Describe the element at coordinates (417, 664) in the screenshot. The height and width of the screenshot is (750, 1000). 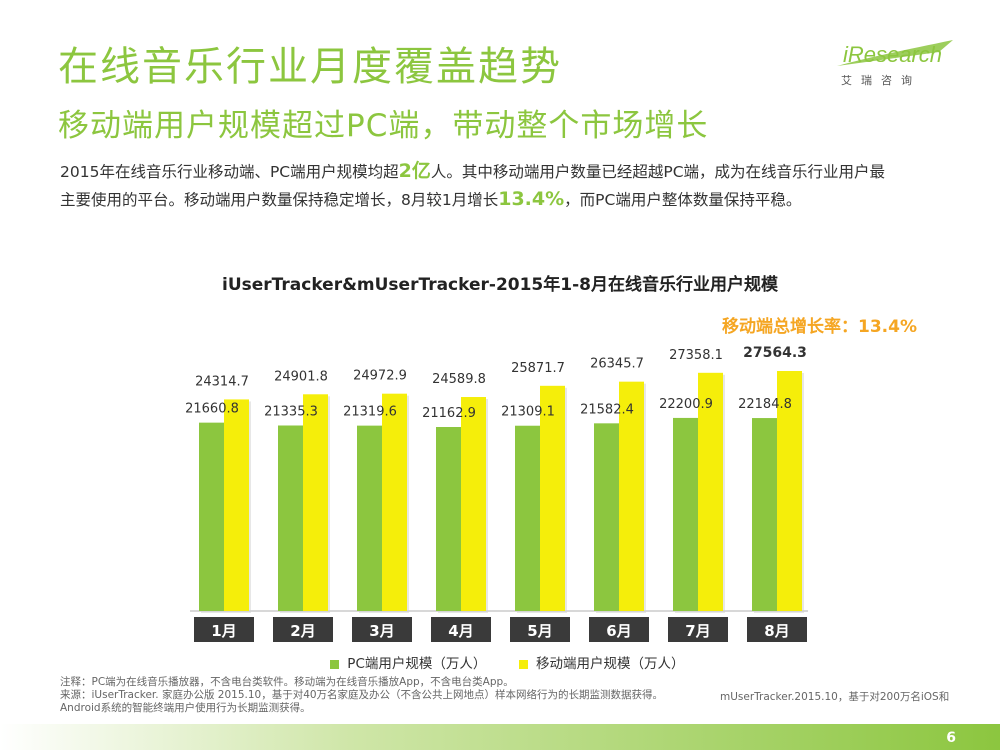
I see `legend-label-pc: PC端用户规模（万人）` at that location.